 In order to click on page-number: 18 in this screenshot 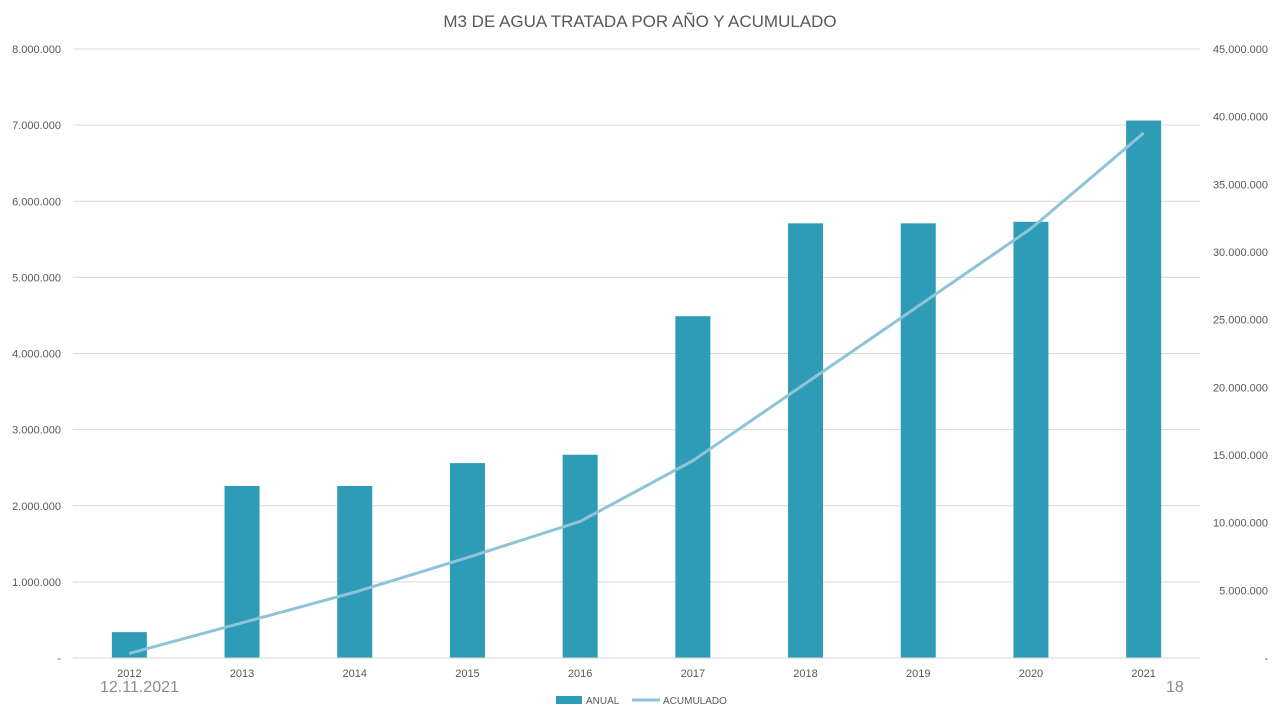, I will do `click(1175, 687)`.